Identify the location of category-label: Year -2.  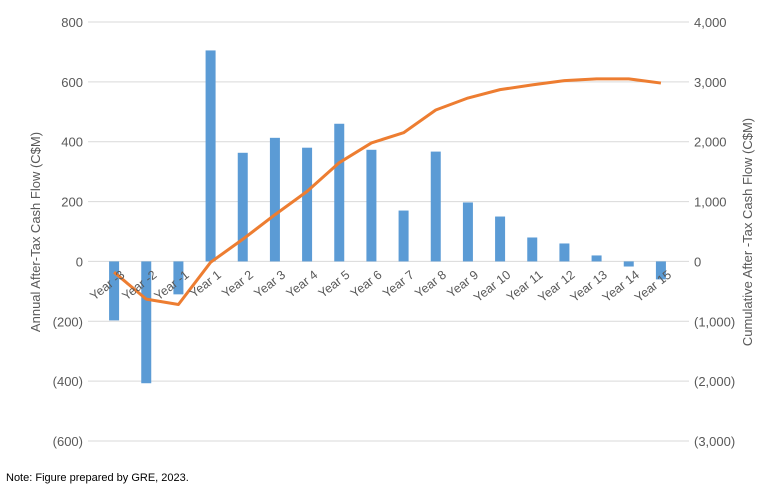
(139, 286).